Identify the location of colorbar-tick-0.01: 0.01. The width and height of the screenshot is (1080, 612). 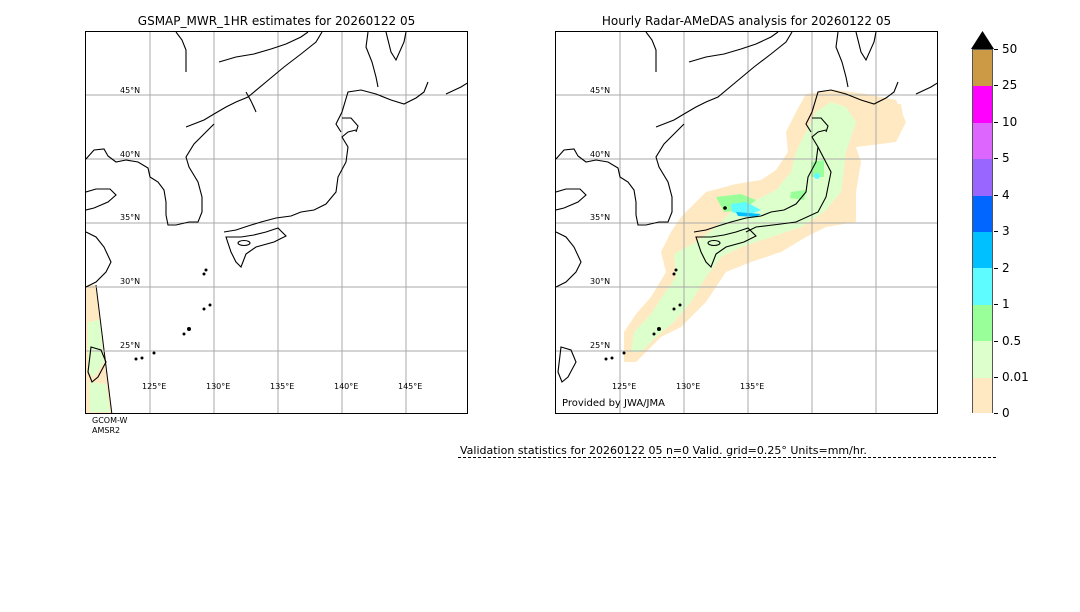
(1011, 377).